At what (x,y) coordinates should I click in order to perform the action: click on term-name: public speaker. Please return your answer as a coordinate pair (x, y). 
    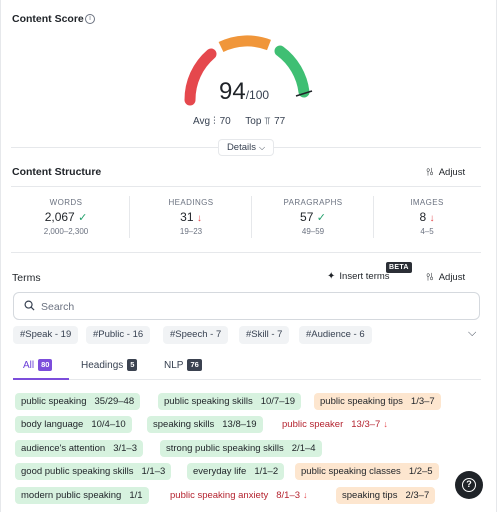
    Looking at the image, I should click on (313, 424).